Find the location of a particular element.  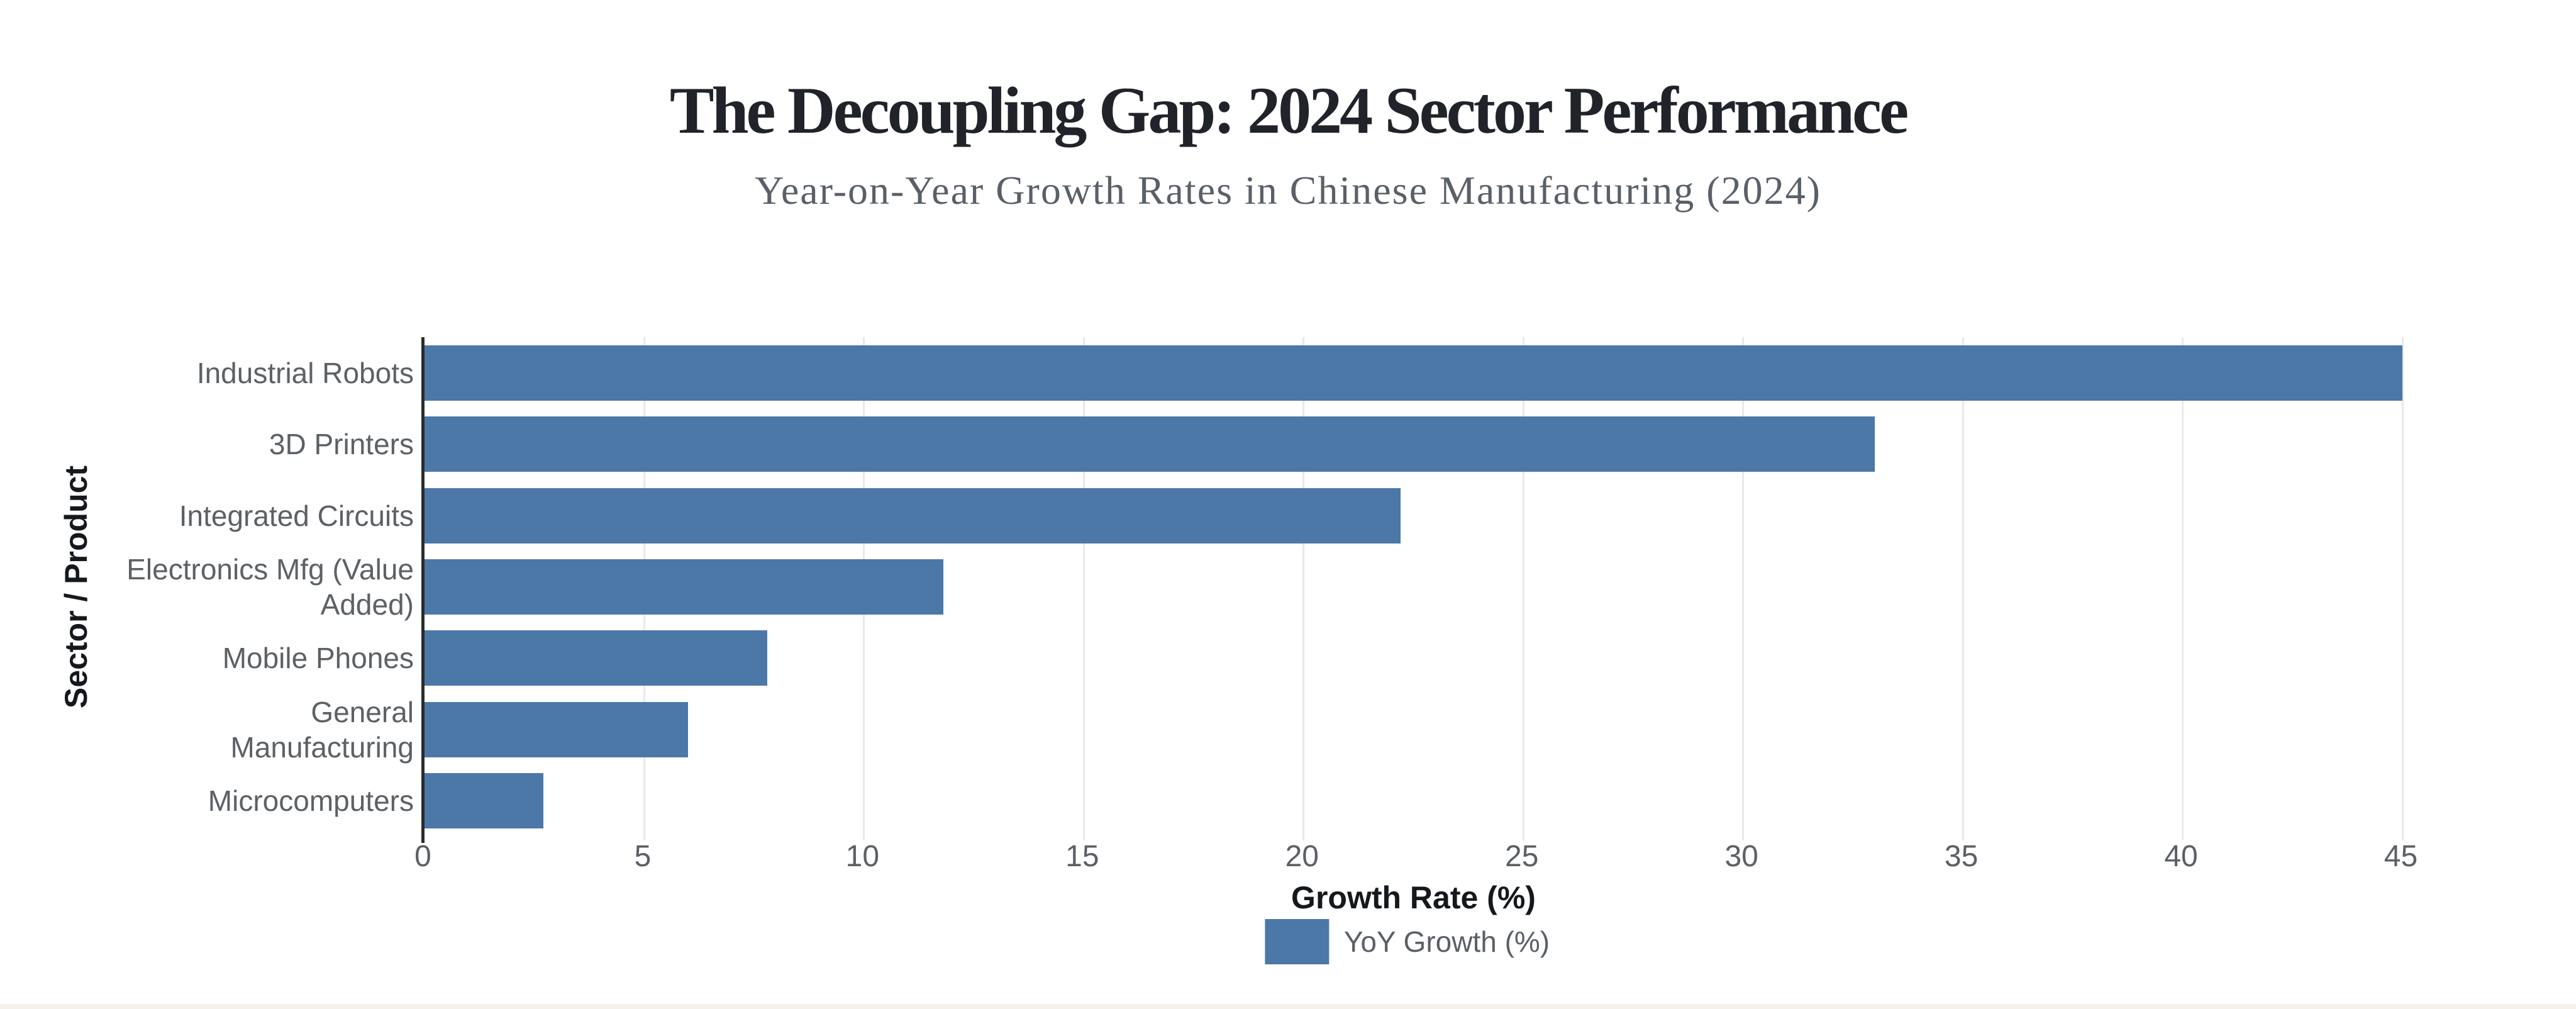

y-tick-label: Electronics Mfg (Value Added) is located at coordinates (270, 586).